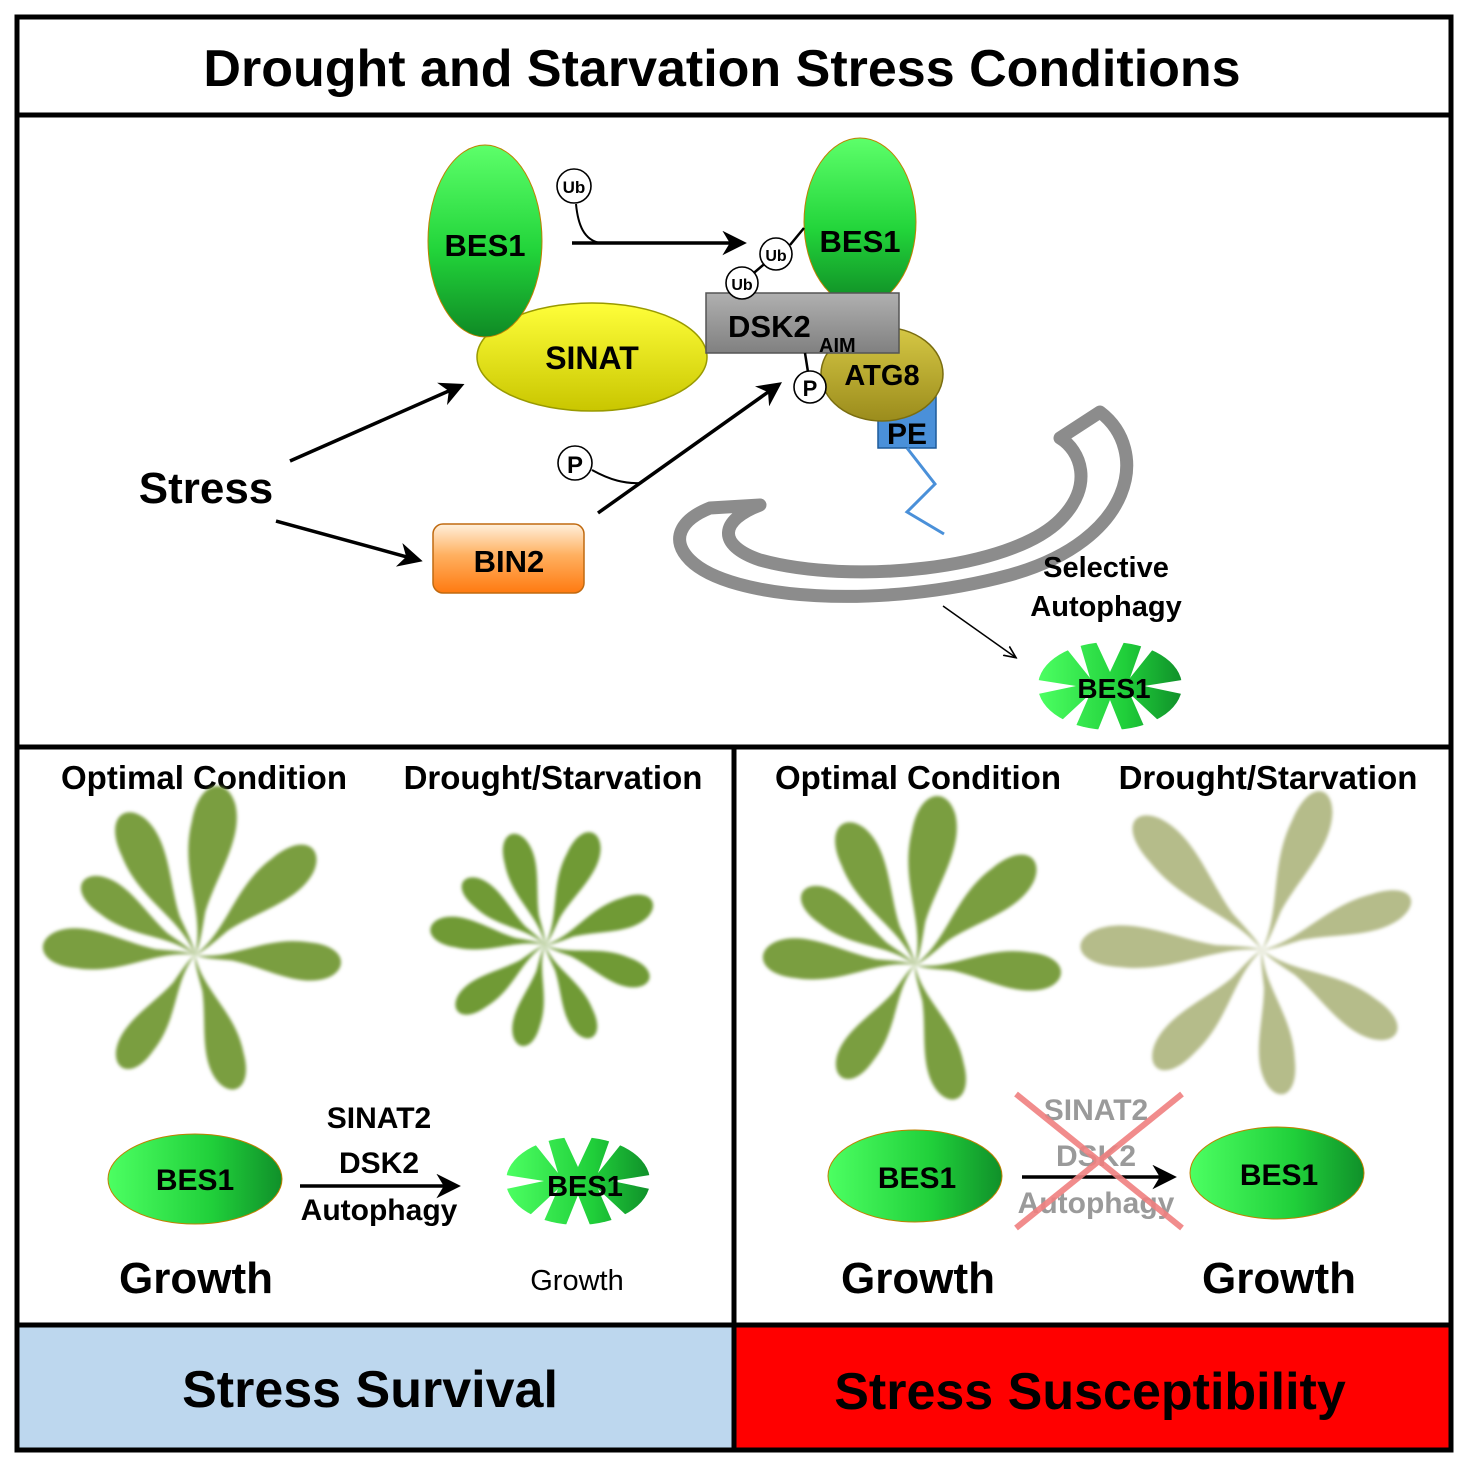  What do you see at coordinates (924, 491) in the screenshot?
I see `pe-lipid-tail` at bounding box center [924, 491].